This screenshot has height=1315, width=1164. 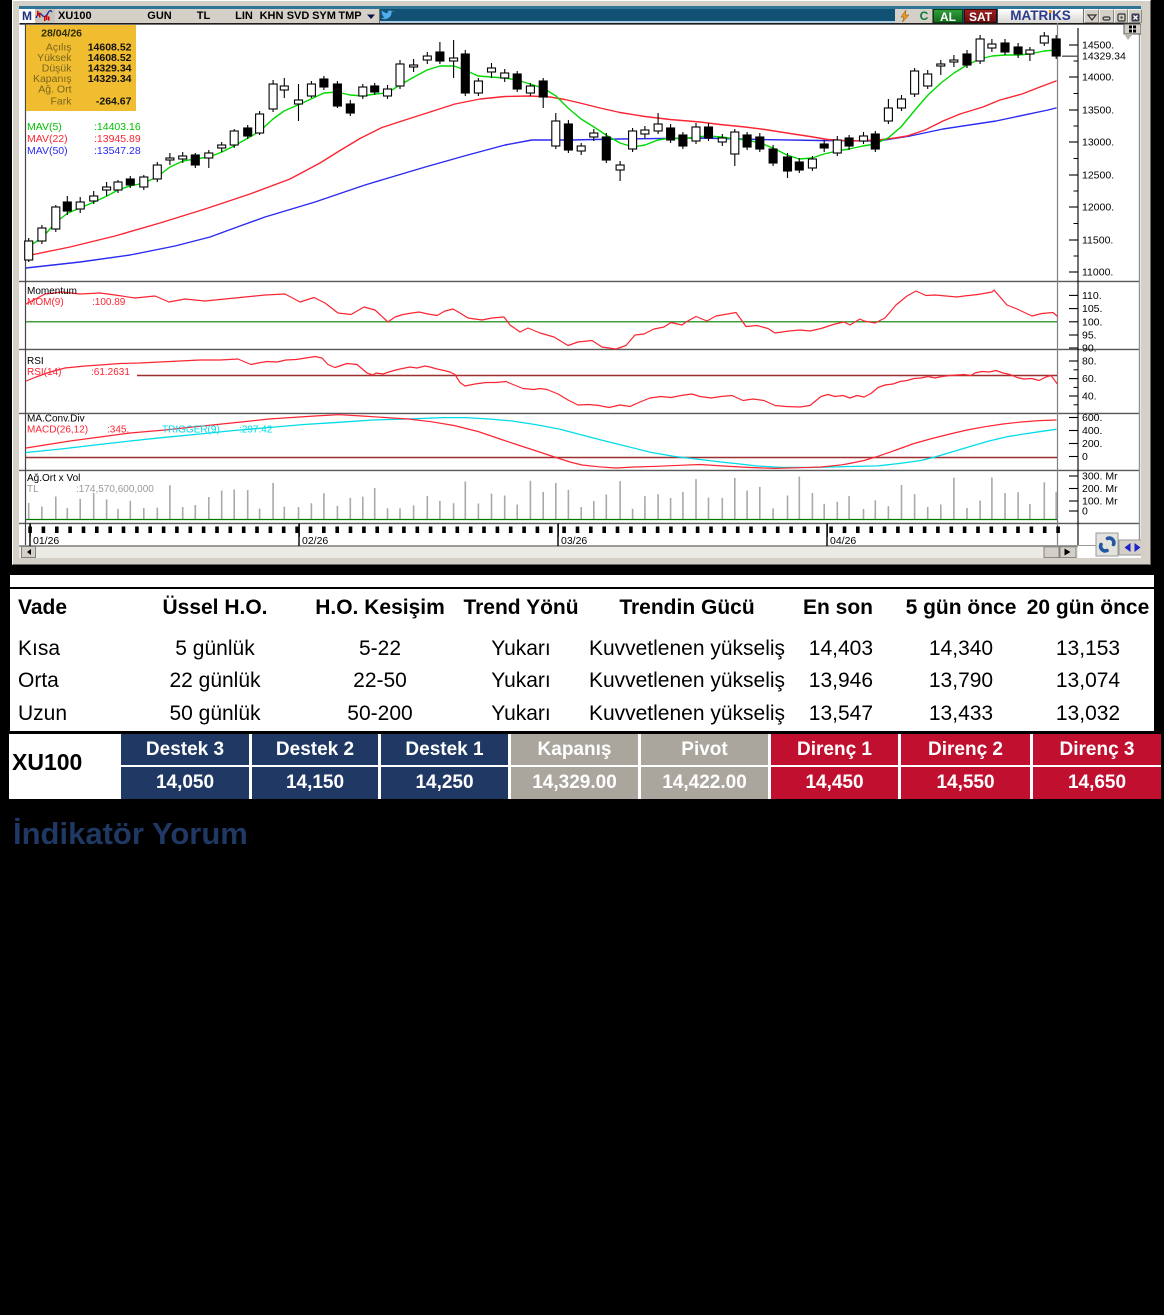 What do you see at coordinates (1098, 208) in the screenshot?
I see `svg-text: 12000.` at bounding box center [1098, 208].